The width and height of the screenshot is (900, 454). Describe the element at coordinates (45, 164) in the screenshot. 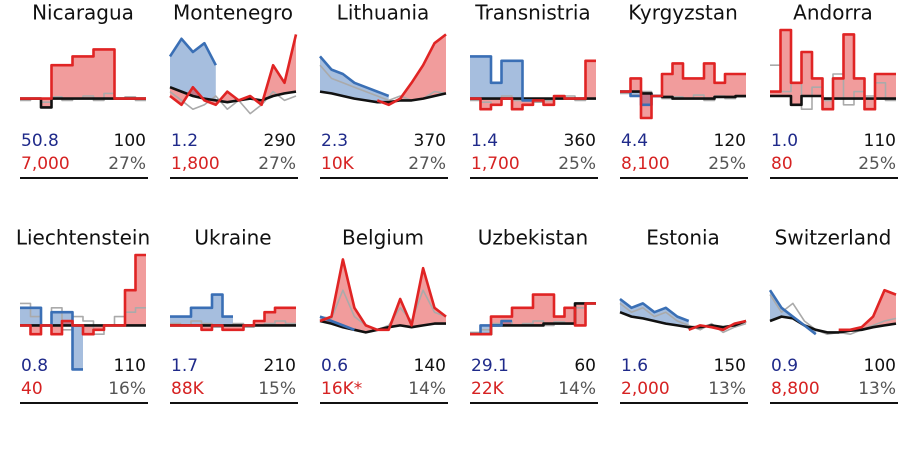

I see `stat-label: 7,000` at that location.